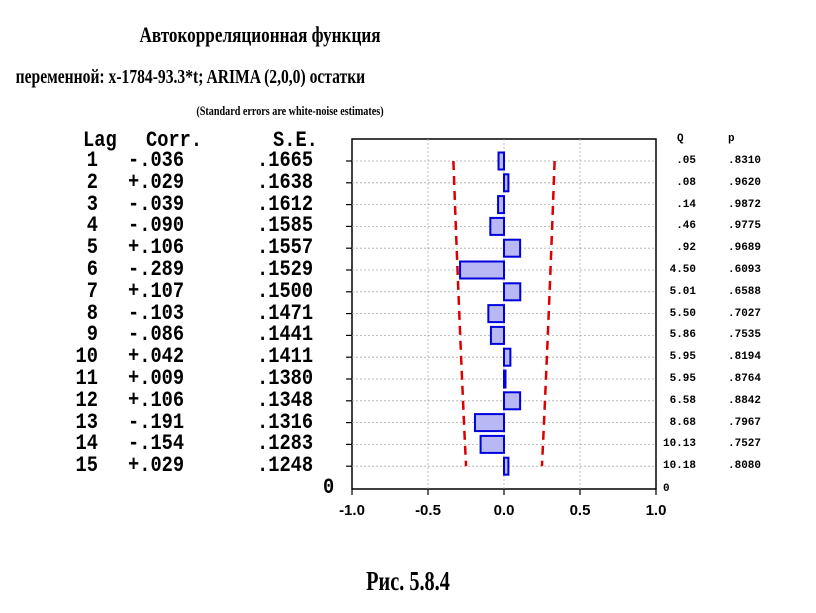 The height and width of the screenshot is (613, 816). What do you see at coordinates (686, 204) in the screenshot?
I see `q-value: .14` at bounding box center [686, 204].